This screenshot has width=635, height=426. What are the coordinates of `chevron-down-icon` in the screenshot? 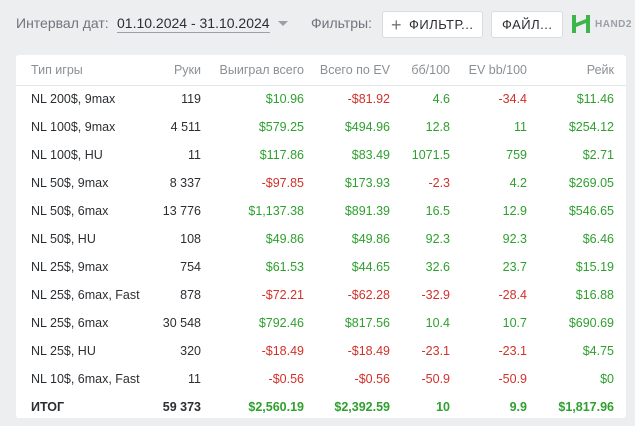 It's located at (283, 23).